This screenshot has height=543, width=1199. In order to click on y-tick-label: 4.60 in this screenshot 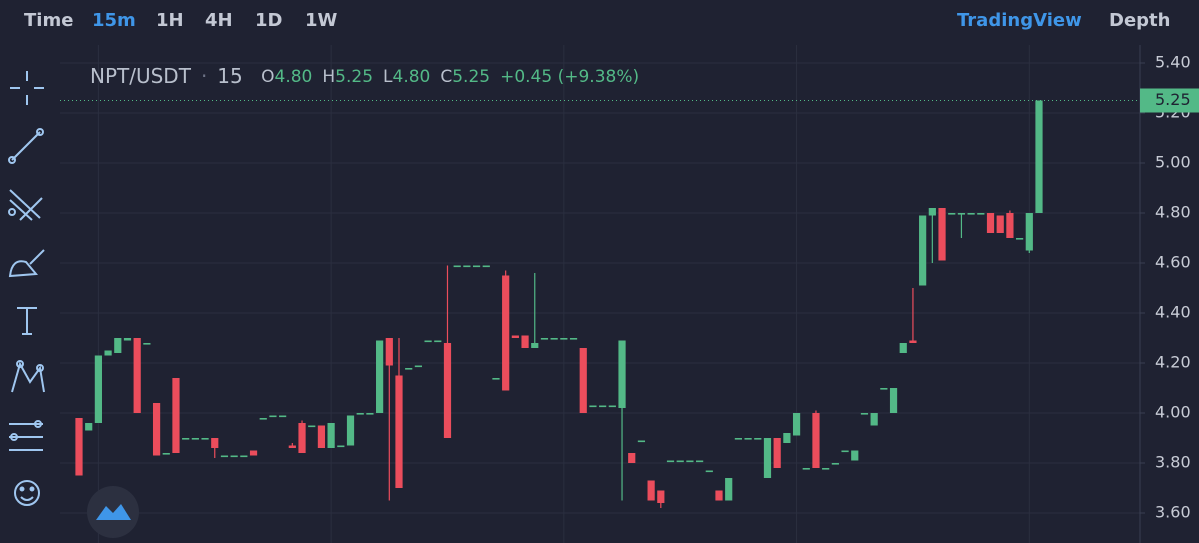, I will do `click(1173, 262)`.